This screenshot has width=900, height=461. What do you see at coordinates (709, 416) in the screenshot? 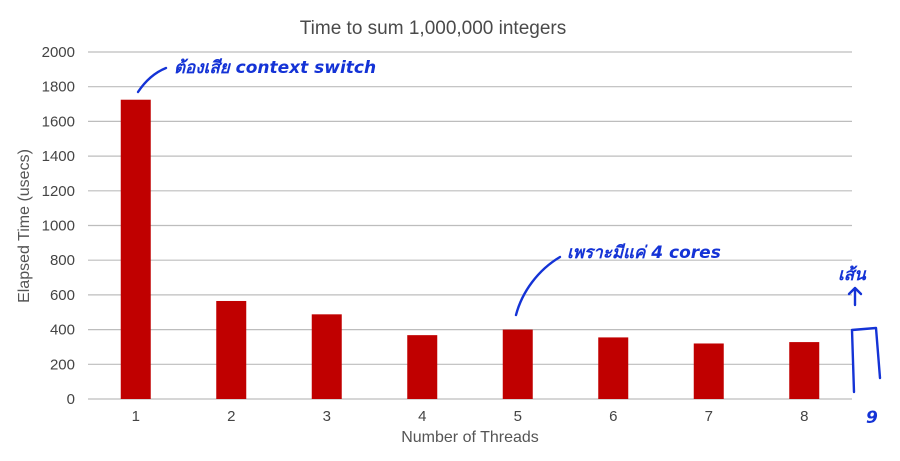
I see `x-tick-label: 7` at bounding box center [709, 416].